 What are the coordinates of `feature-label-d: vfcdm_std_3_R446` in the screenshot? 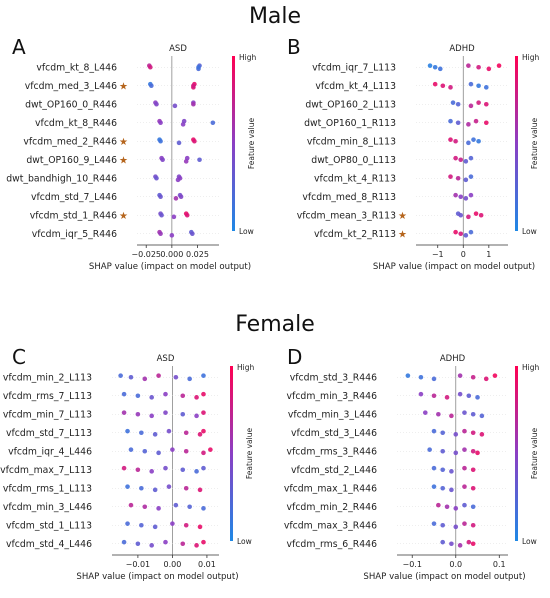 It's located at (333, 377).